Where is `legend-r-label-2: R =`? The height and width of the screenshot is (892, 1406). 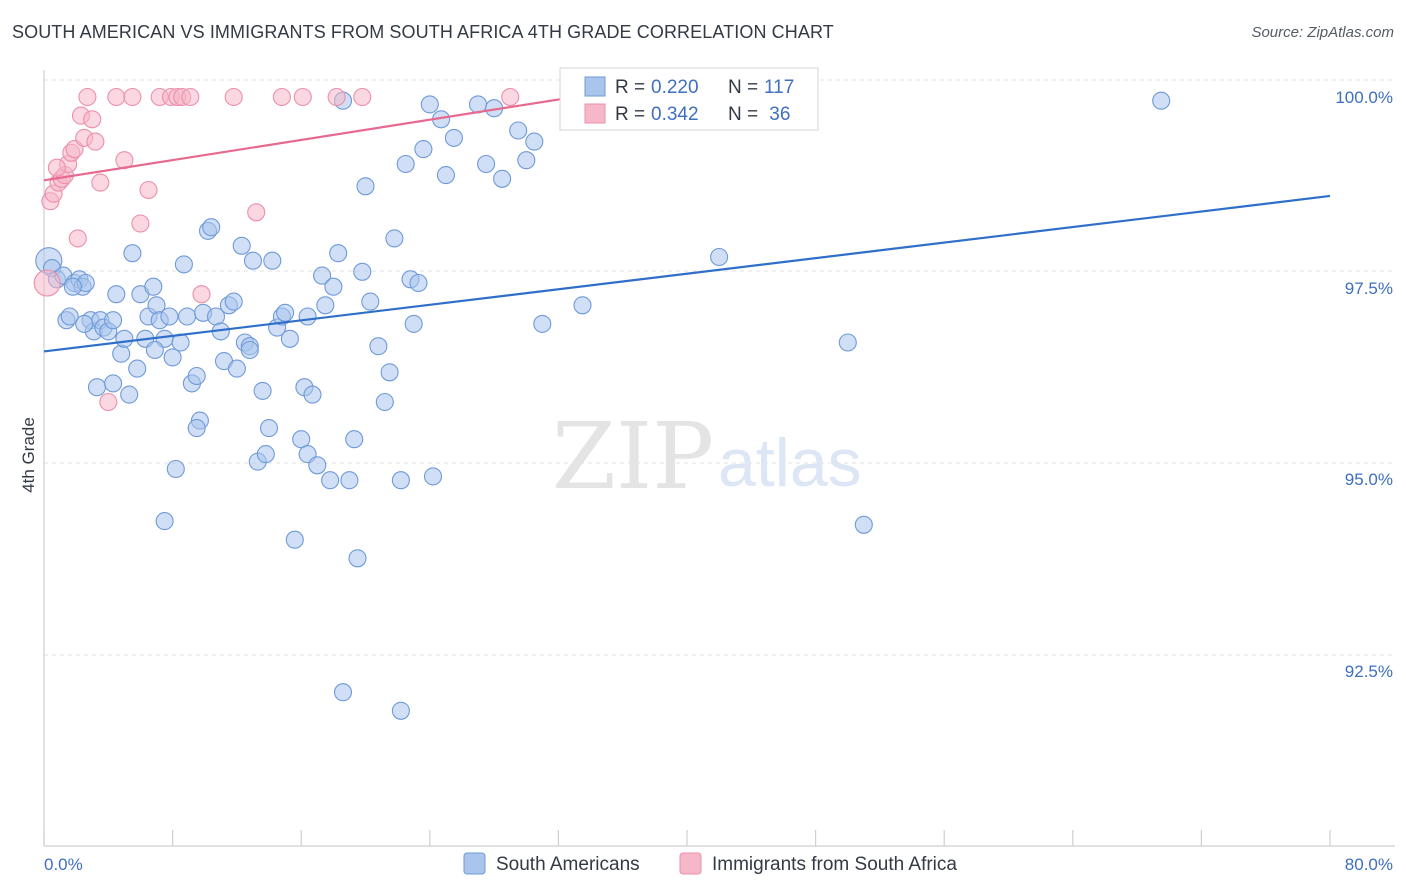
legend-r-label-2: R = is located at coordinates (630, 114).